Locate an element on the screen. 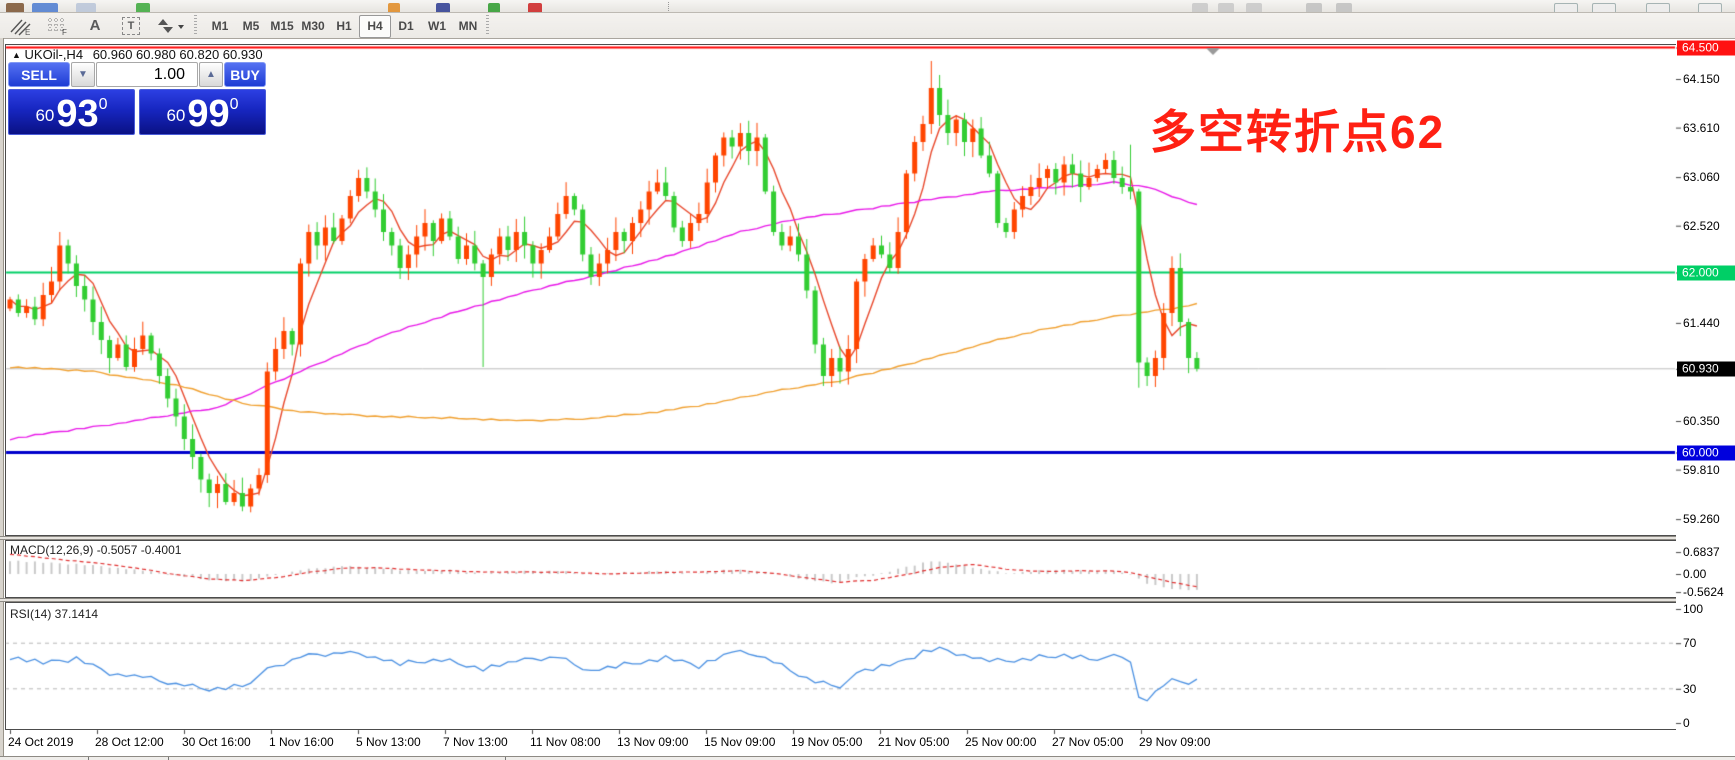 The width and height of the screenshot is (1735, 760). chart-tabs-strip is located at coordinates (867, 758).